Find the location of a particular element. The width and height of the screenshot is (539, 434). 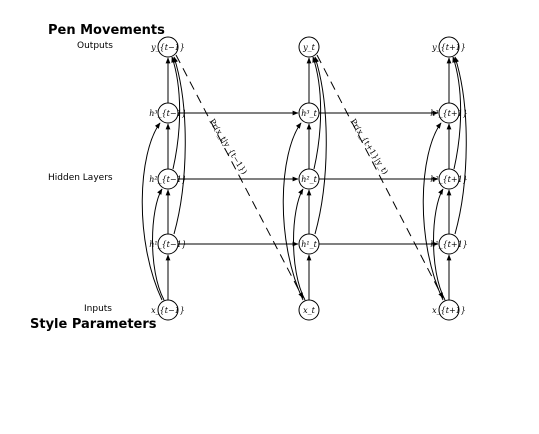

row-label-hidden: Hidden Layers is located at coordinates (80, 178).